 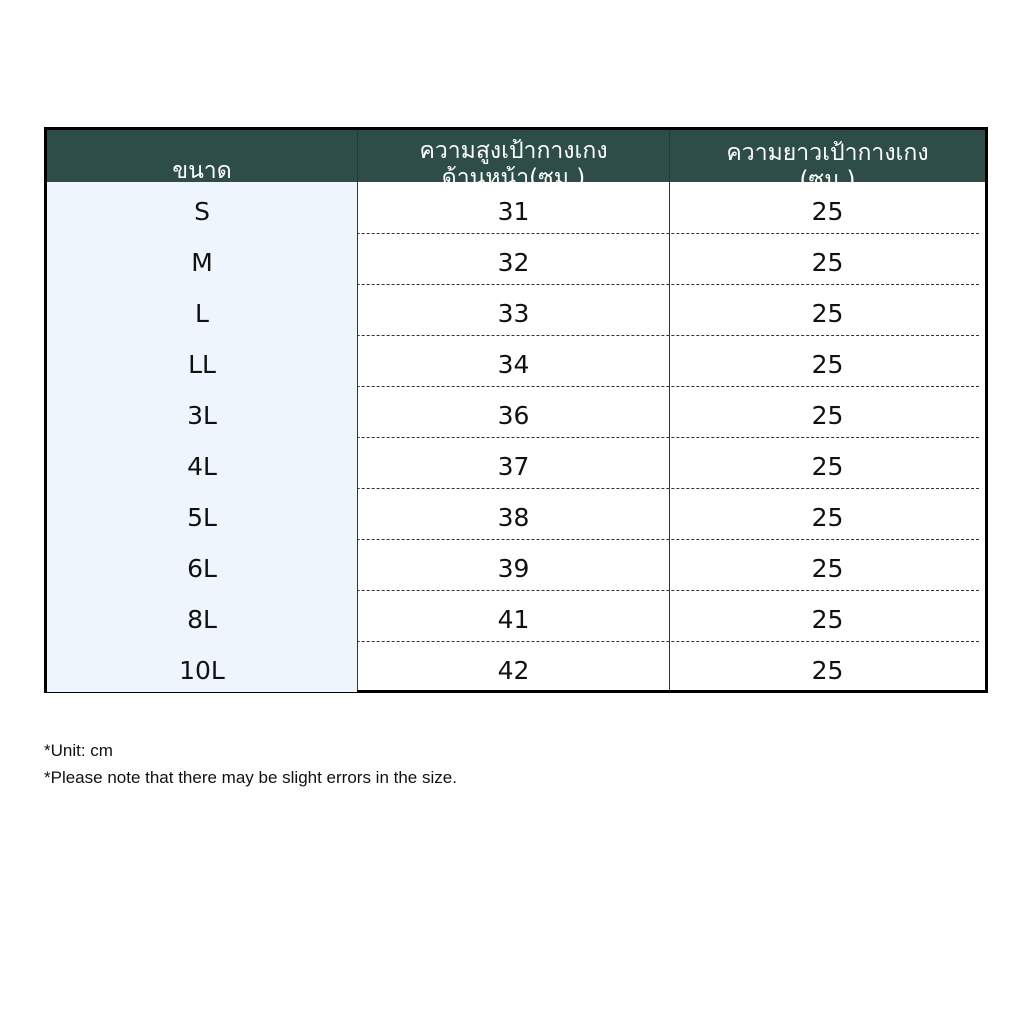 I want to click on table-row: 3L 36 25, so click(x=516, y=411).